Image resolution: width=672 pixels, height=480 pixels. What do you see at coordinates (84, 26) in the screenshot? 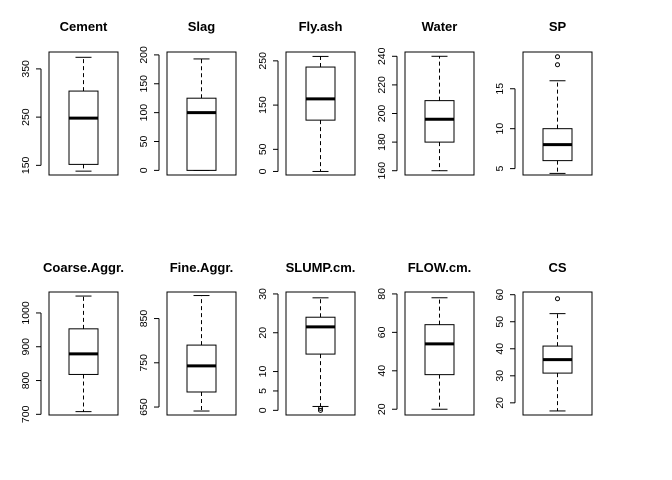
I see `panel-title: Cement` at bounding box center [84, 26].